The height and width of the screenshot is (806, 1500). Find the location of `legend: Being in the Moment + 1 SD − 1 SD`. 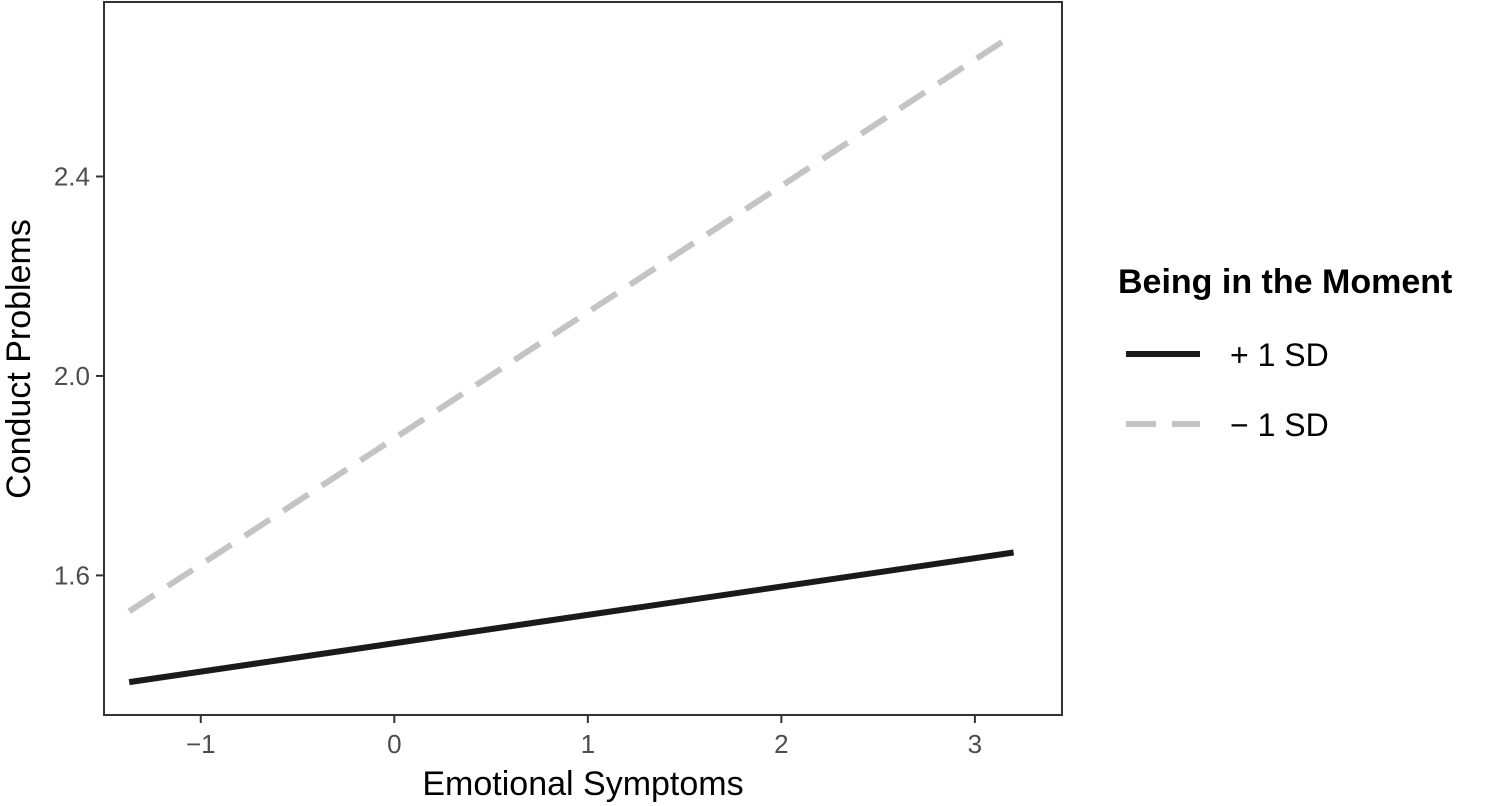

legend: Being in the Moment + 1 SD − 1 SD is located at coordinates (1285, 353).